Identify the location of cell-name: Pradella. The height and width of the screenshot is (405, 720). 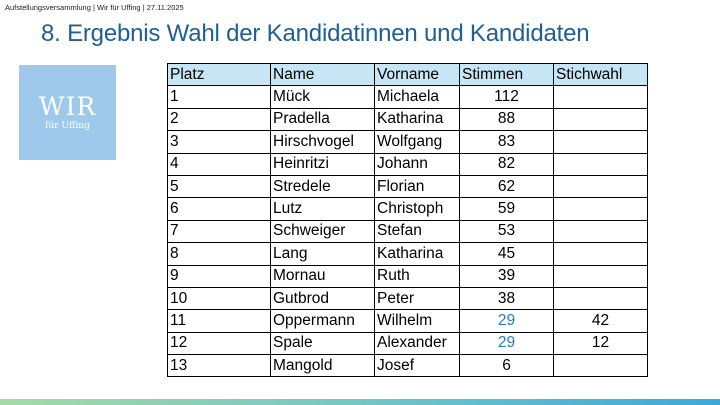
(322, 119).